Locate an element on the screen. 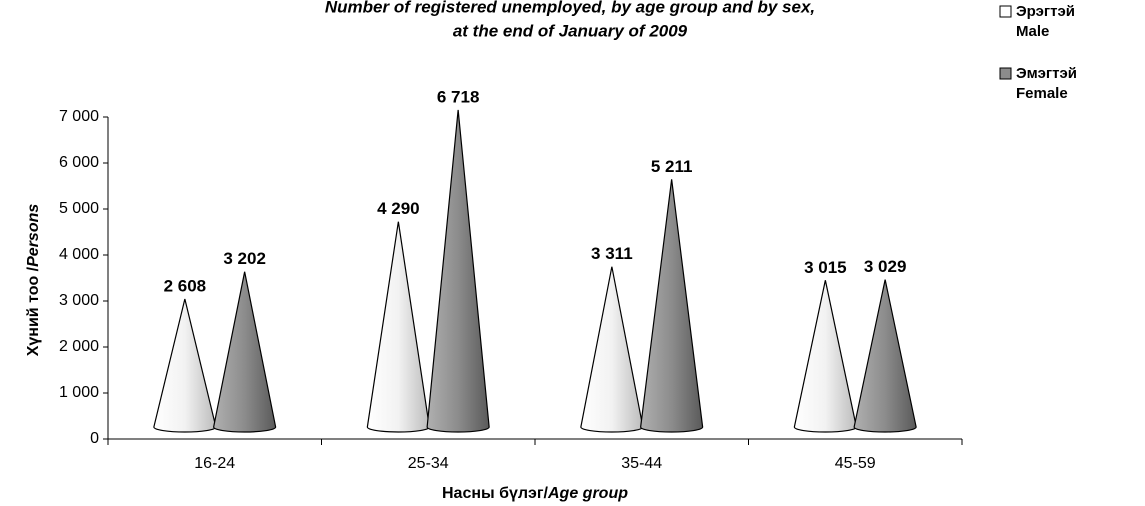 The width and height of the screenshot is (1145, 506). y-tick-label: 6 000 is located at coordinates (79, 162).